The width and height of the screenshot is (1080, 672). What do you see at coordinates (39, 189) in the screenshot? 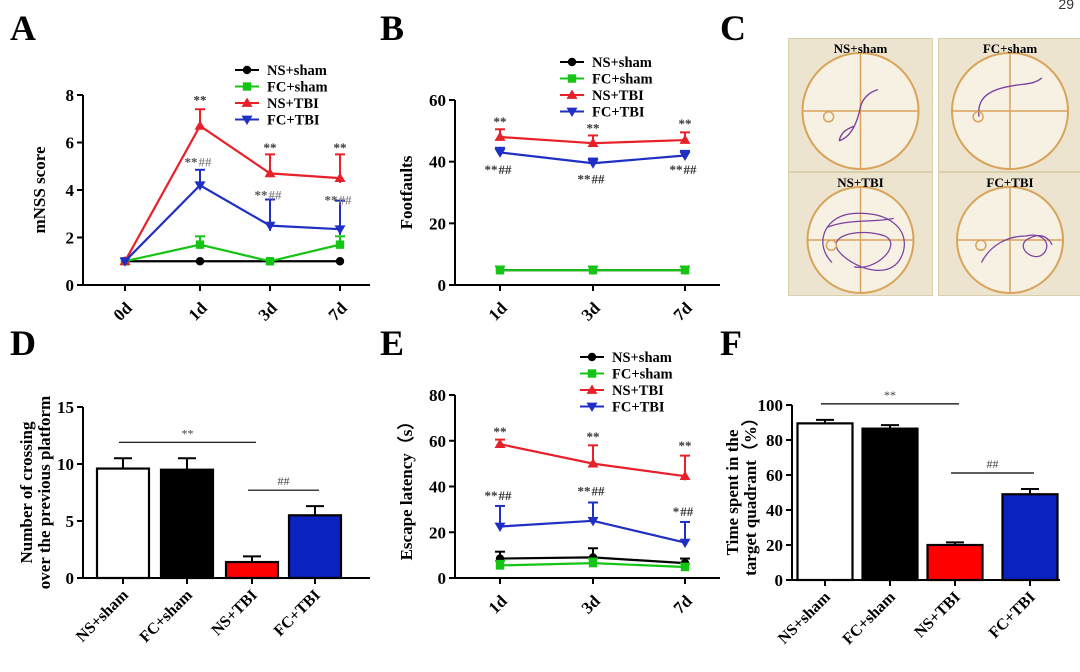
I see `y-axis-label: mNSS score` at bounding box center [39, 189].